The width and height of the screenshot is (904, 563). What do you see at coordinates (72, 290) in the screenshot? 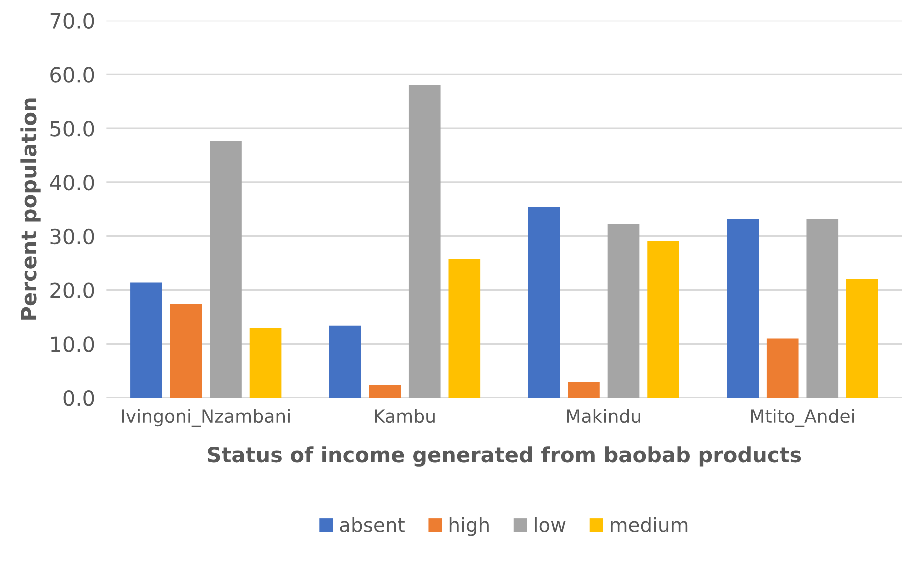
I see `y-tick-label: 20.0` at bounding box center [72, 290].